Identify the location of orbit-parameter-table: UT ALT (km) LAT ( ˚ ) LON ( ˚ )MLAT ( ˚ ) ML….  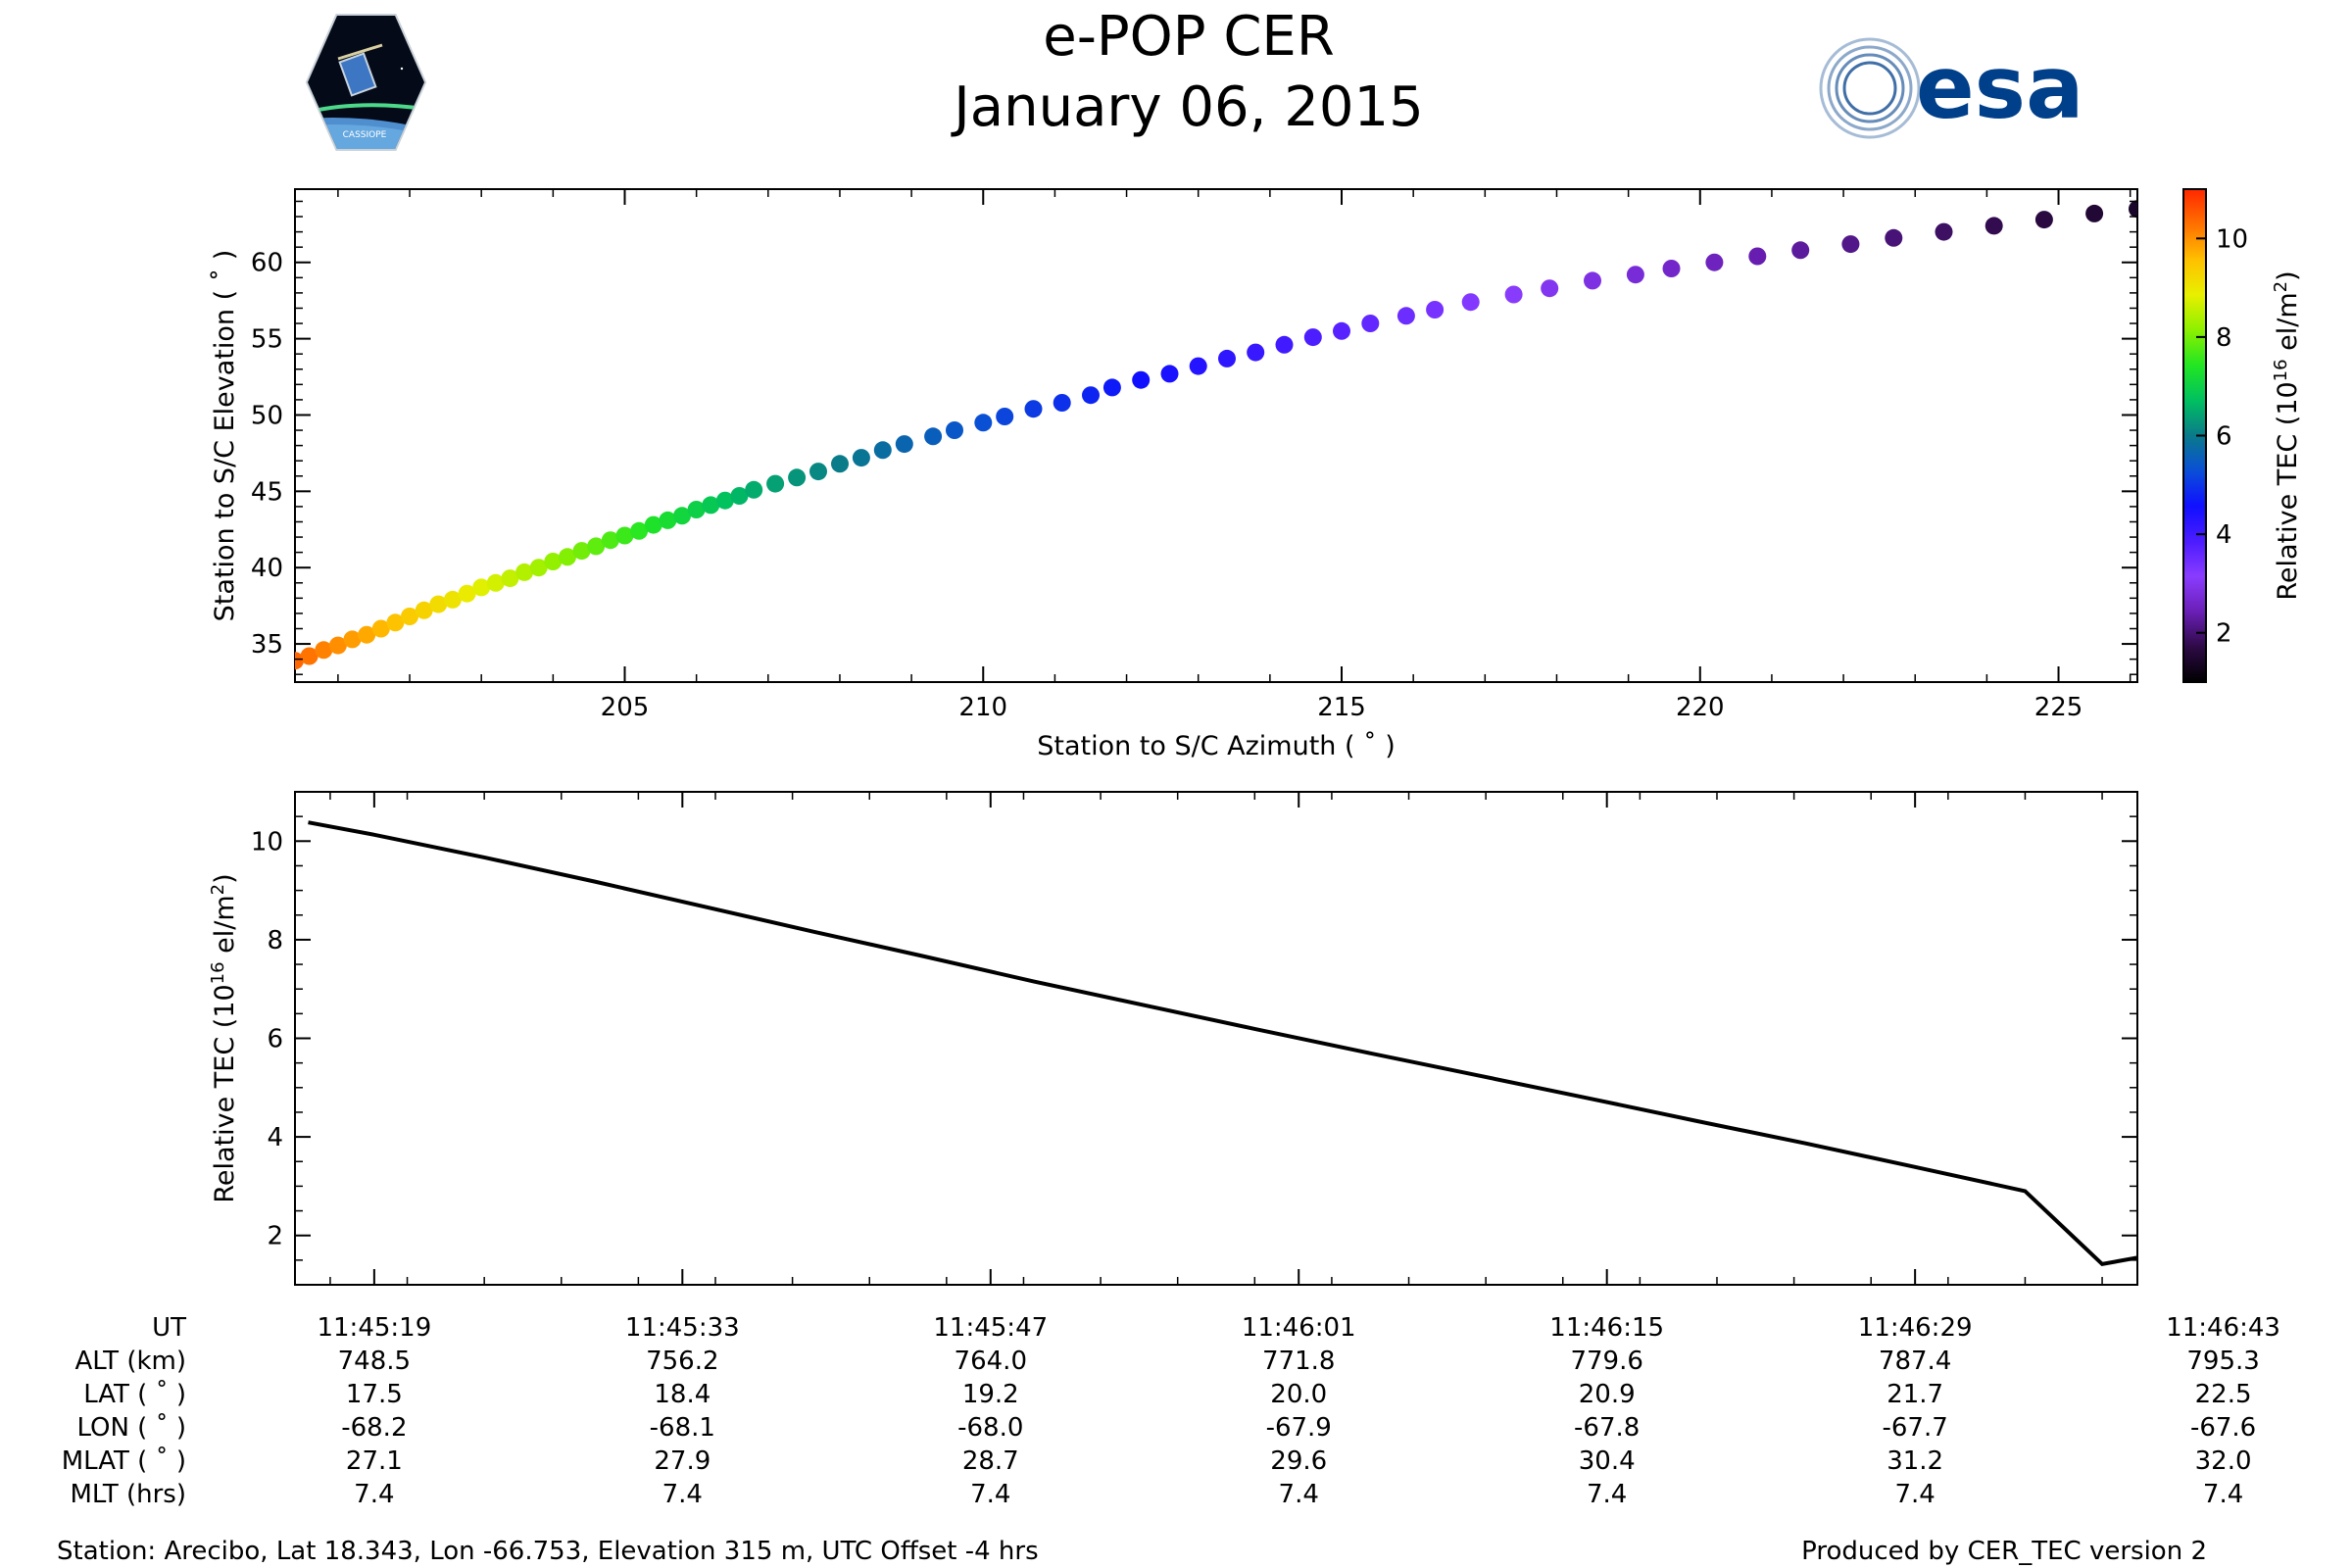
(1171, 1411).